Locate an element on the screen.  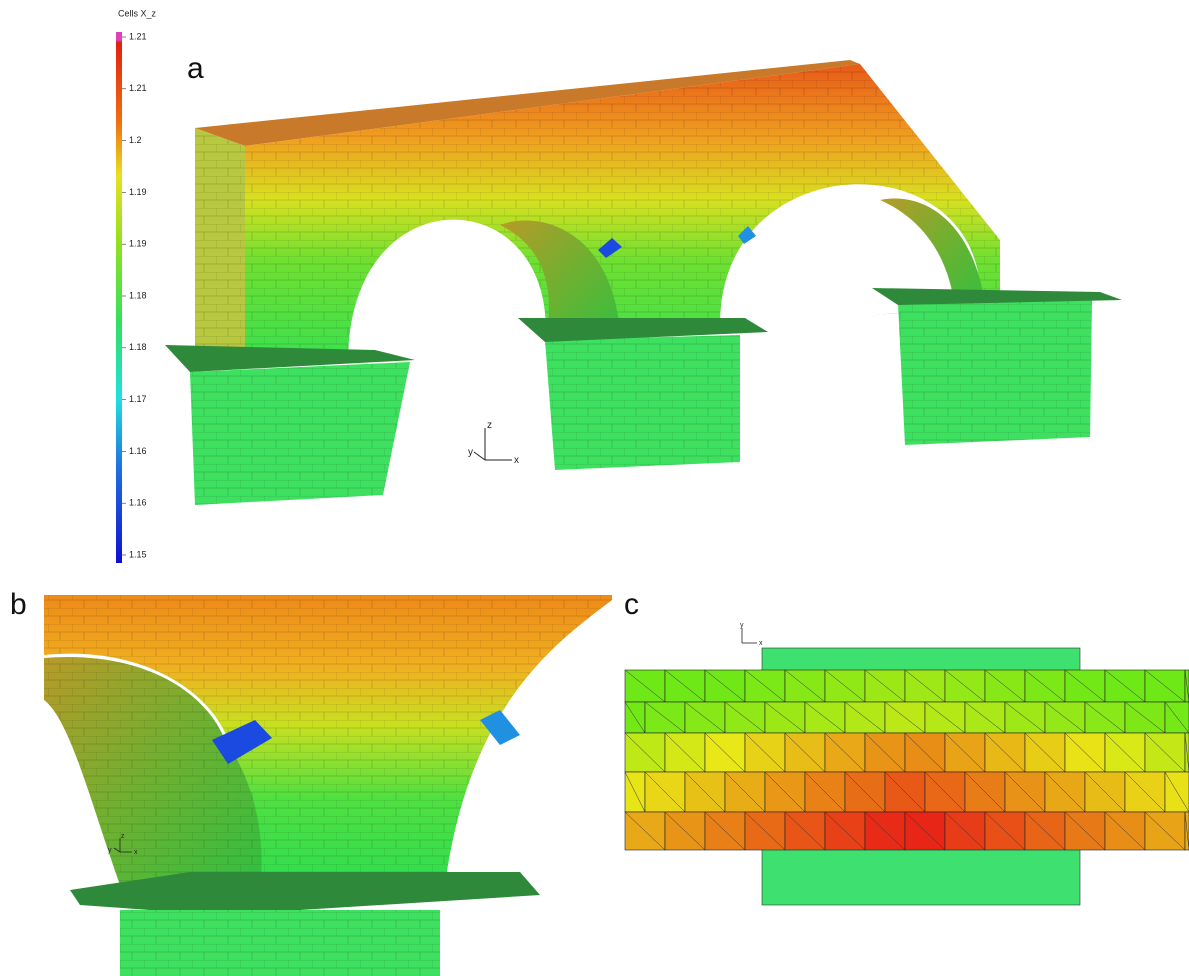
joint is located at coordinates (610, 248).